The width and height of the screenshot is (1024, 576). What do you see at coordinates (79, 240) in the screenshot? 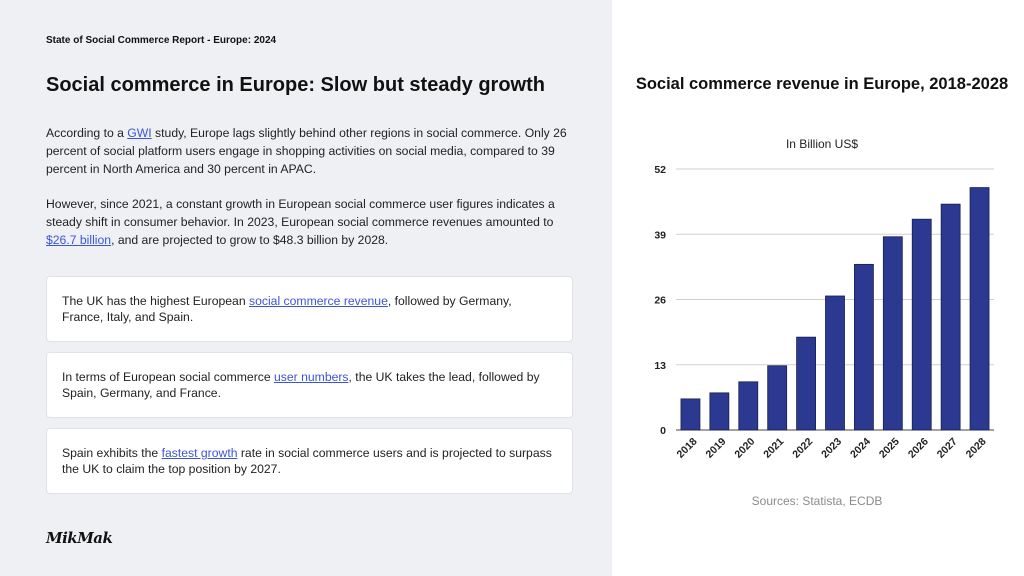
I see `revenue-figure-link: $26.7 billion` at bounding box center [79, 240].